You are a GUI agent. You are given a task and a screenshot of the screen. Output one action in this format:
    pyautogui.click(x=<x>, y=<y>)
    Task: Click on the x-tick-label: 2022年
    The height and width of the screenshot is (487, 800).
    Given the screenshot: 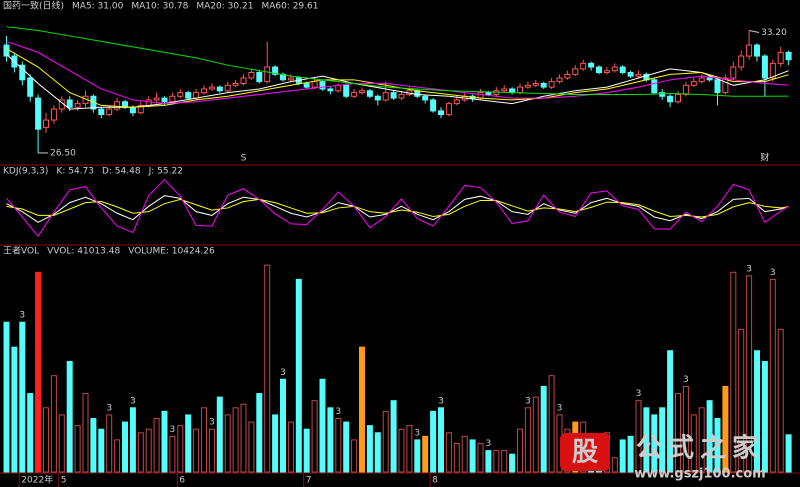 What is the action you would take?
    pyautogui.click(x=37, y=480)
    